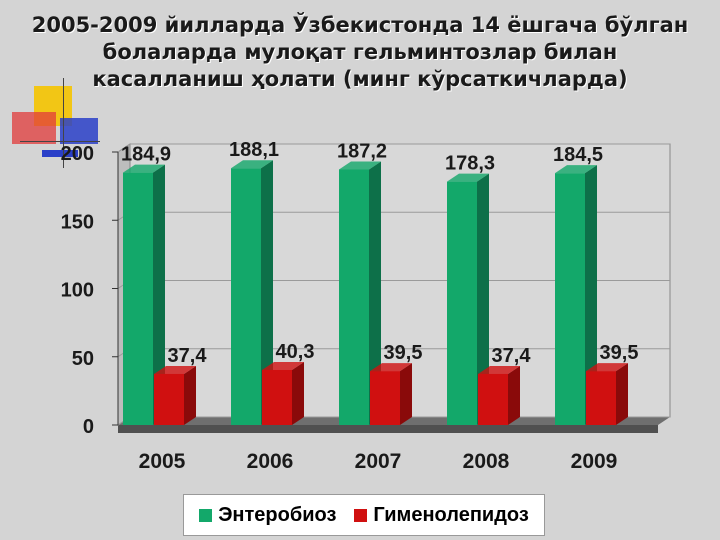 This screenshot has width=720, height=540. Describe the element at coordinates (578, 155) in the screenshot. I see `data-label: 184,5` at that location.